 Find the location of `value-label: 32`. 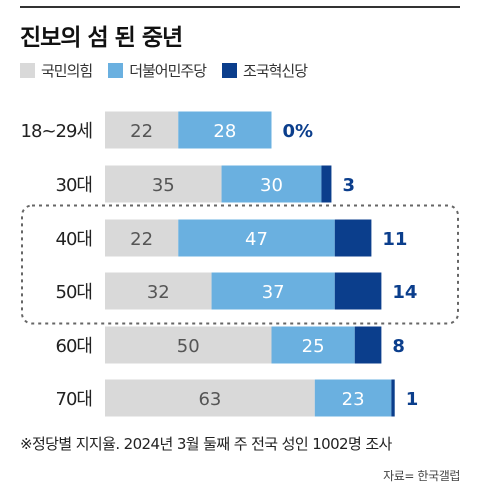

value-label: 32 is located at coordinates (158, 292).